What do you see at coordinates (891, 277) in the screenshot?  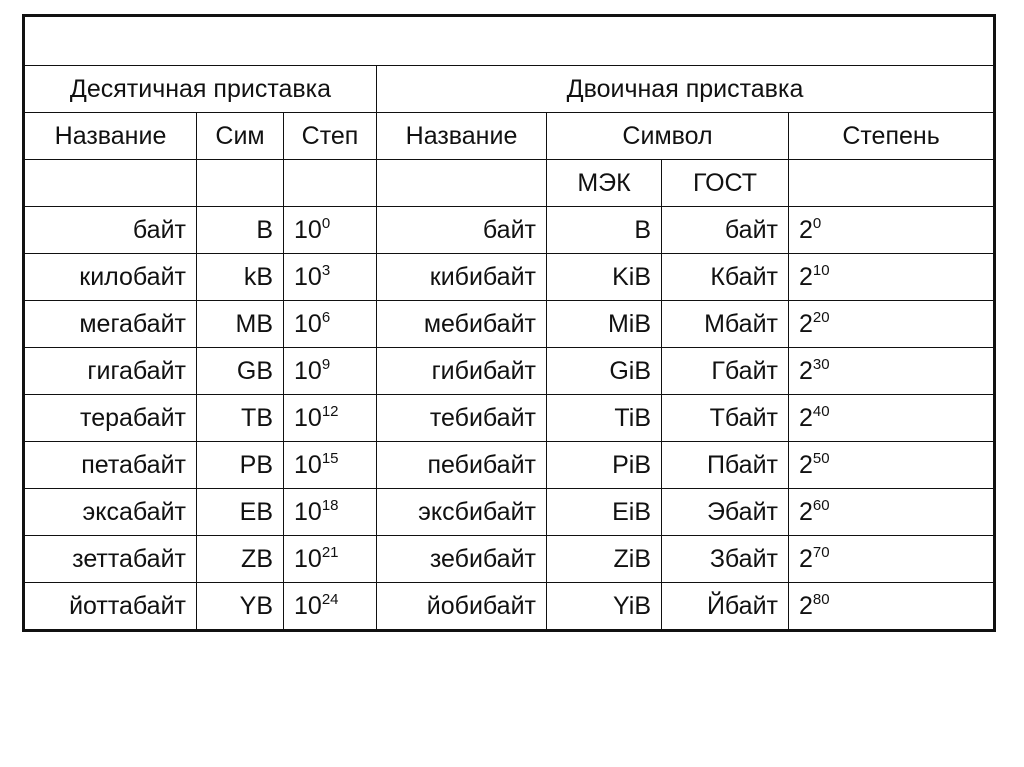 I see `binary-power: 210` at bounding box center [891, 277].